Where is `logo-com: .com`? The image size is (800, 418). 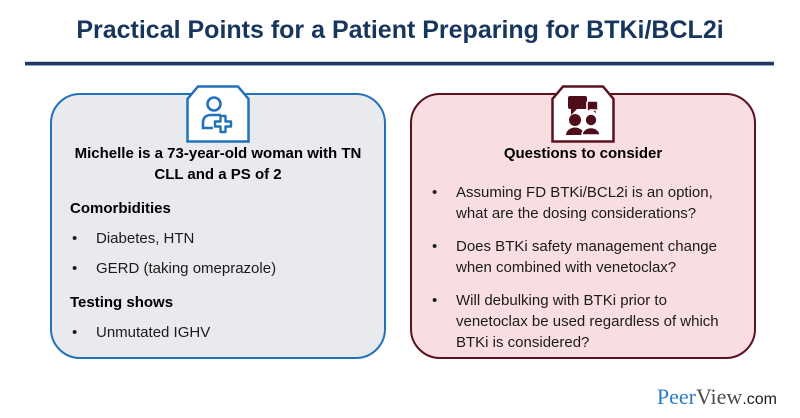 logo-com: .com is located at coordinates (759, 399).